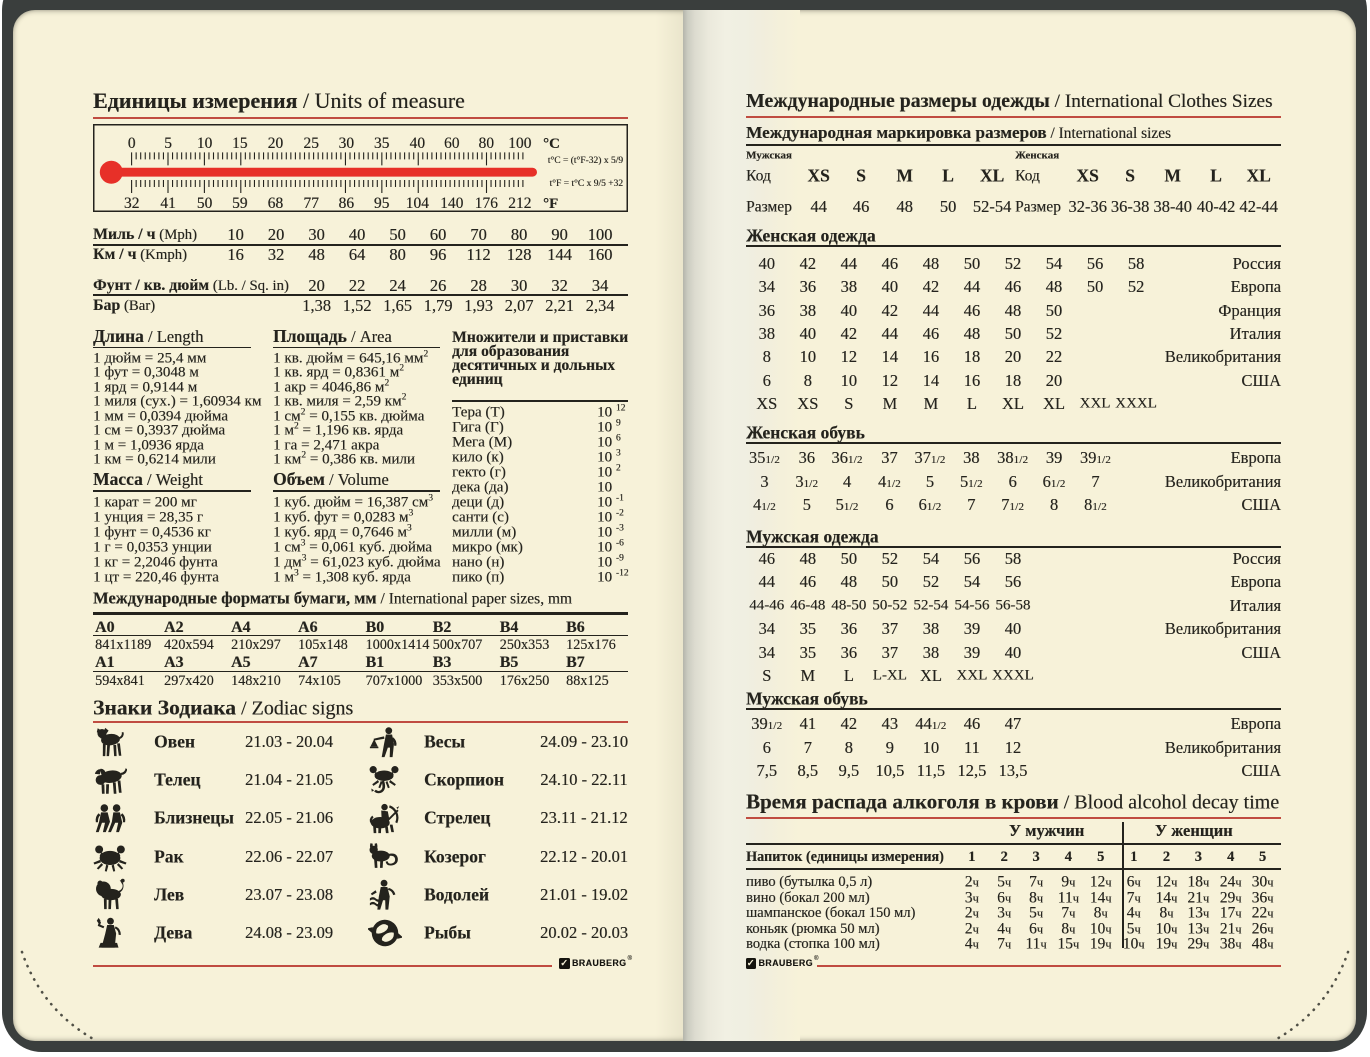 Image resolution: width=1370 pixels, height=1057 pixels. I want to click on svg-text: 32, so click(132, 203).